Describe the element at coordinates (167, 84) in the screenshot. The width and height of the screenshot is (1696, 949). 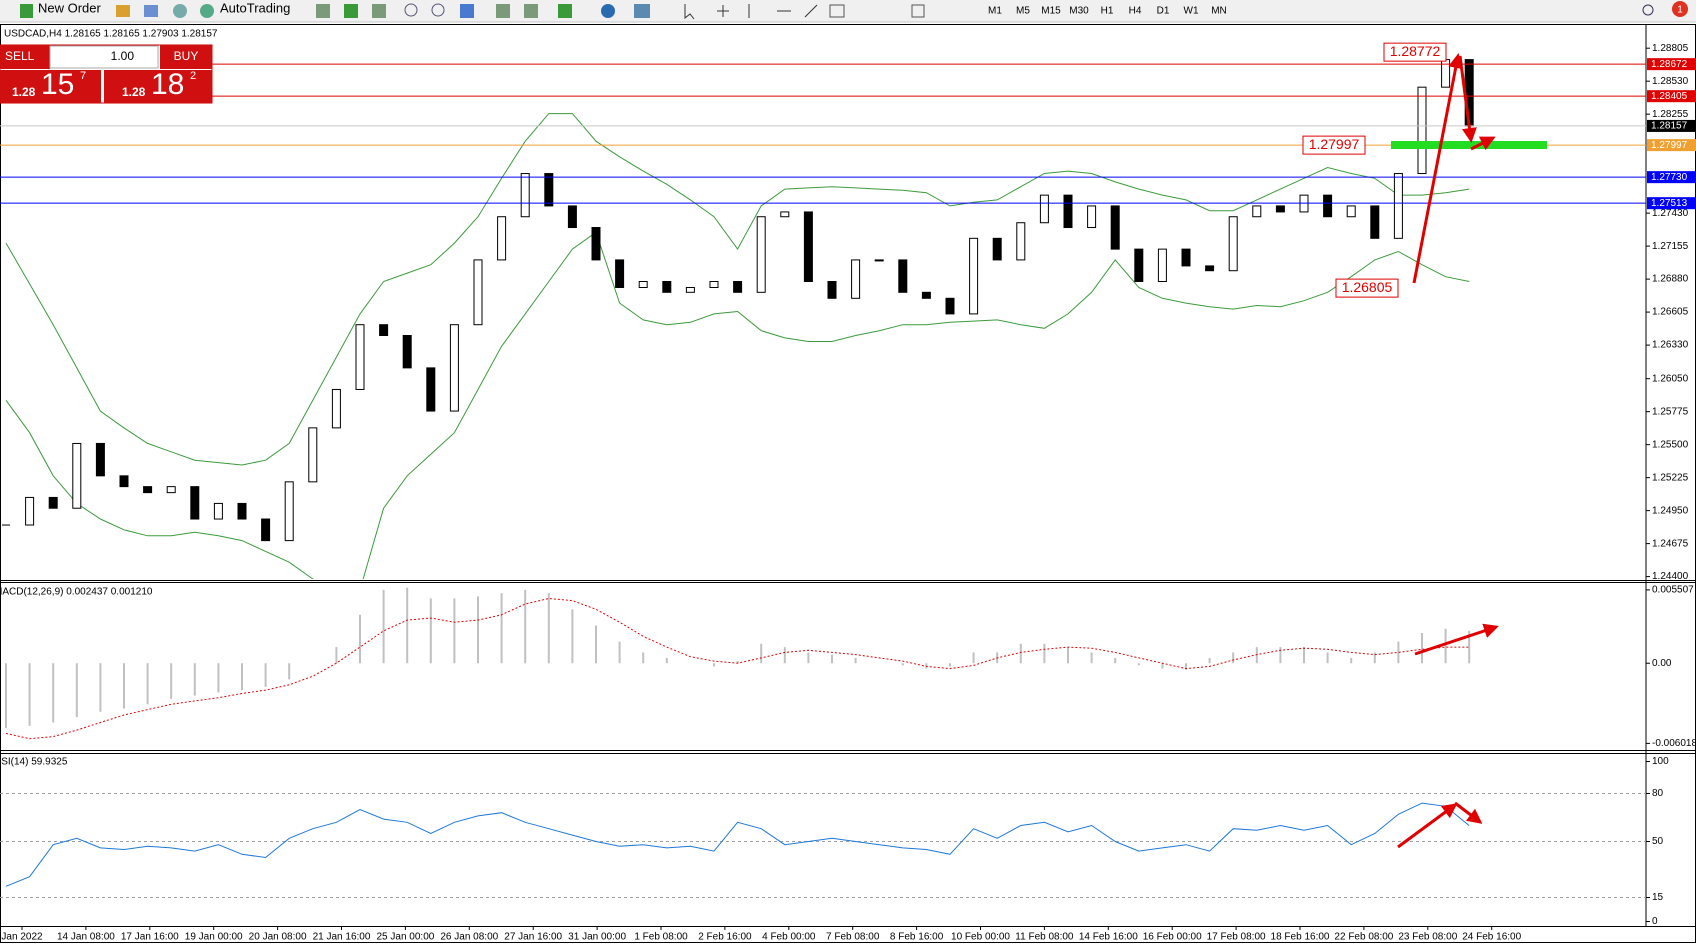
I see `buy-pips: 18` at that location.